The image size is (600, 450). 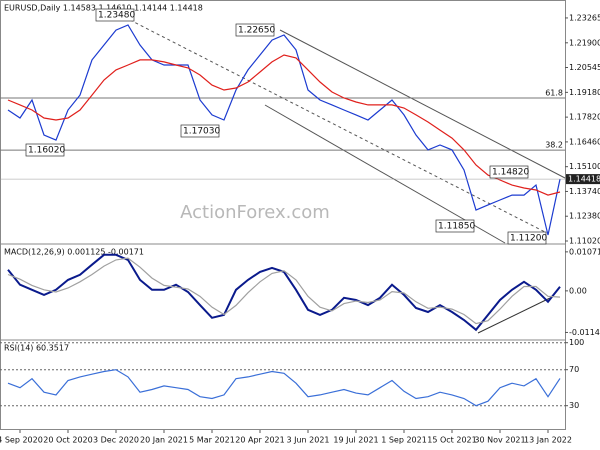 What do you see at coordinates (584, 191) in the screenshot?
I see `y-tick-label: 1.13740` at bounding box center [584, 191].